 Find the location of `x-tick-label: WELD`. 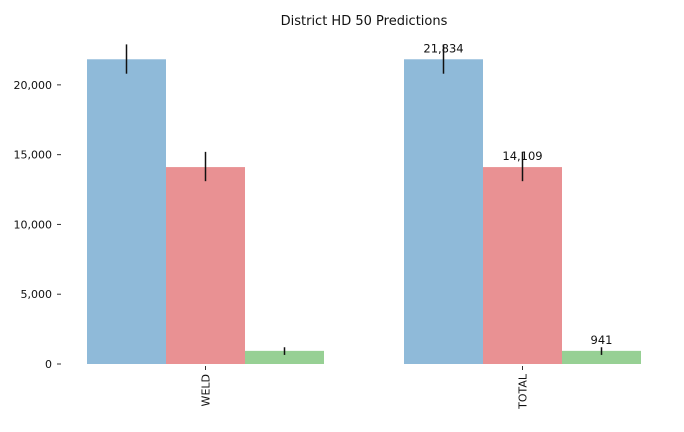

x-tick-label: WELD is located at coordinates (206, 390).